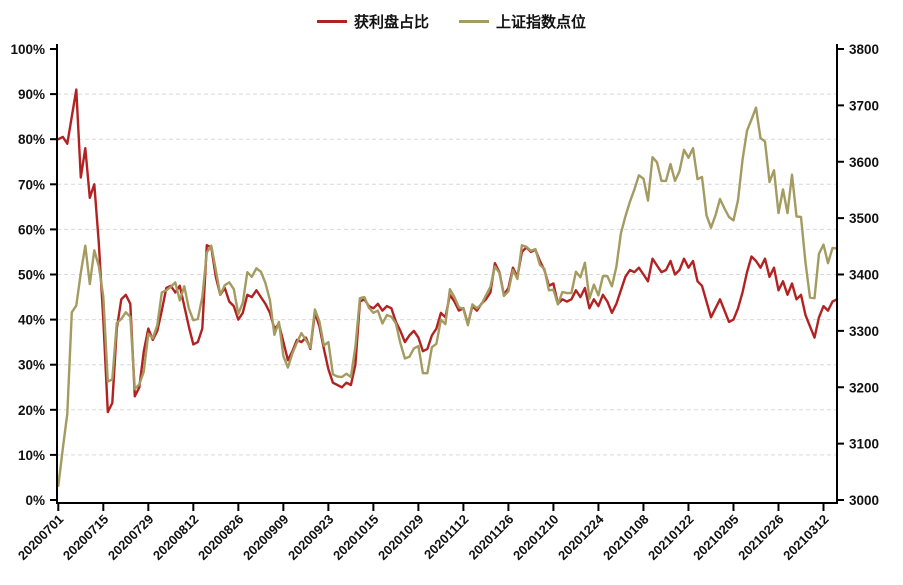 This screenshot has height=585, width=903. I want to click on x-axis-tick-label: 20201112, so click(446, 537).